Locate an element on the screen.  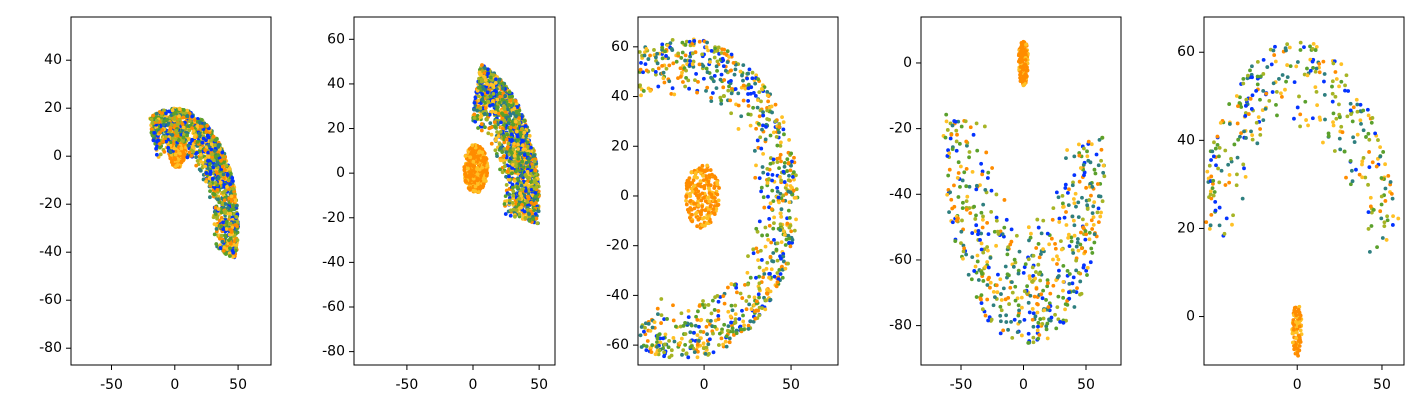
x-tick-label: 0 is located at coordinates (473, 385).